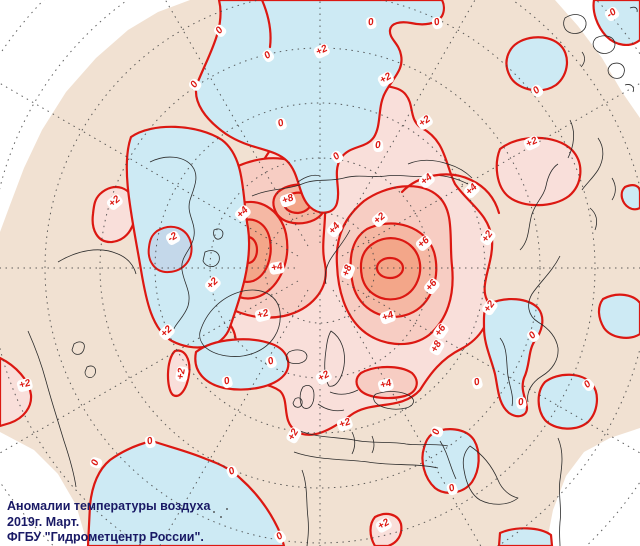  Describe the element at coordinates (109, 506) in the screenshot. I see `caption-line-1: Аномалии температуры воздуха` at that location.